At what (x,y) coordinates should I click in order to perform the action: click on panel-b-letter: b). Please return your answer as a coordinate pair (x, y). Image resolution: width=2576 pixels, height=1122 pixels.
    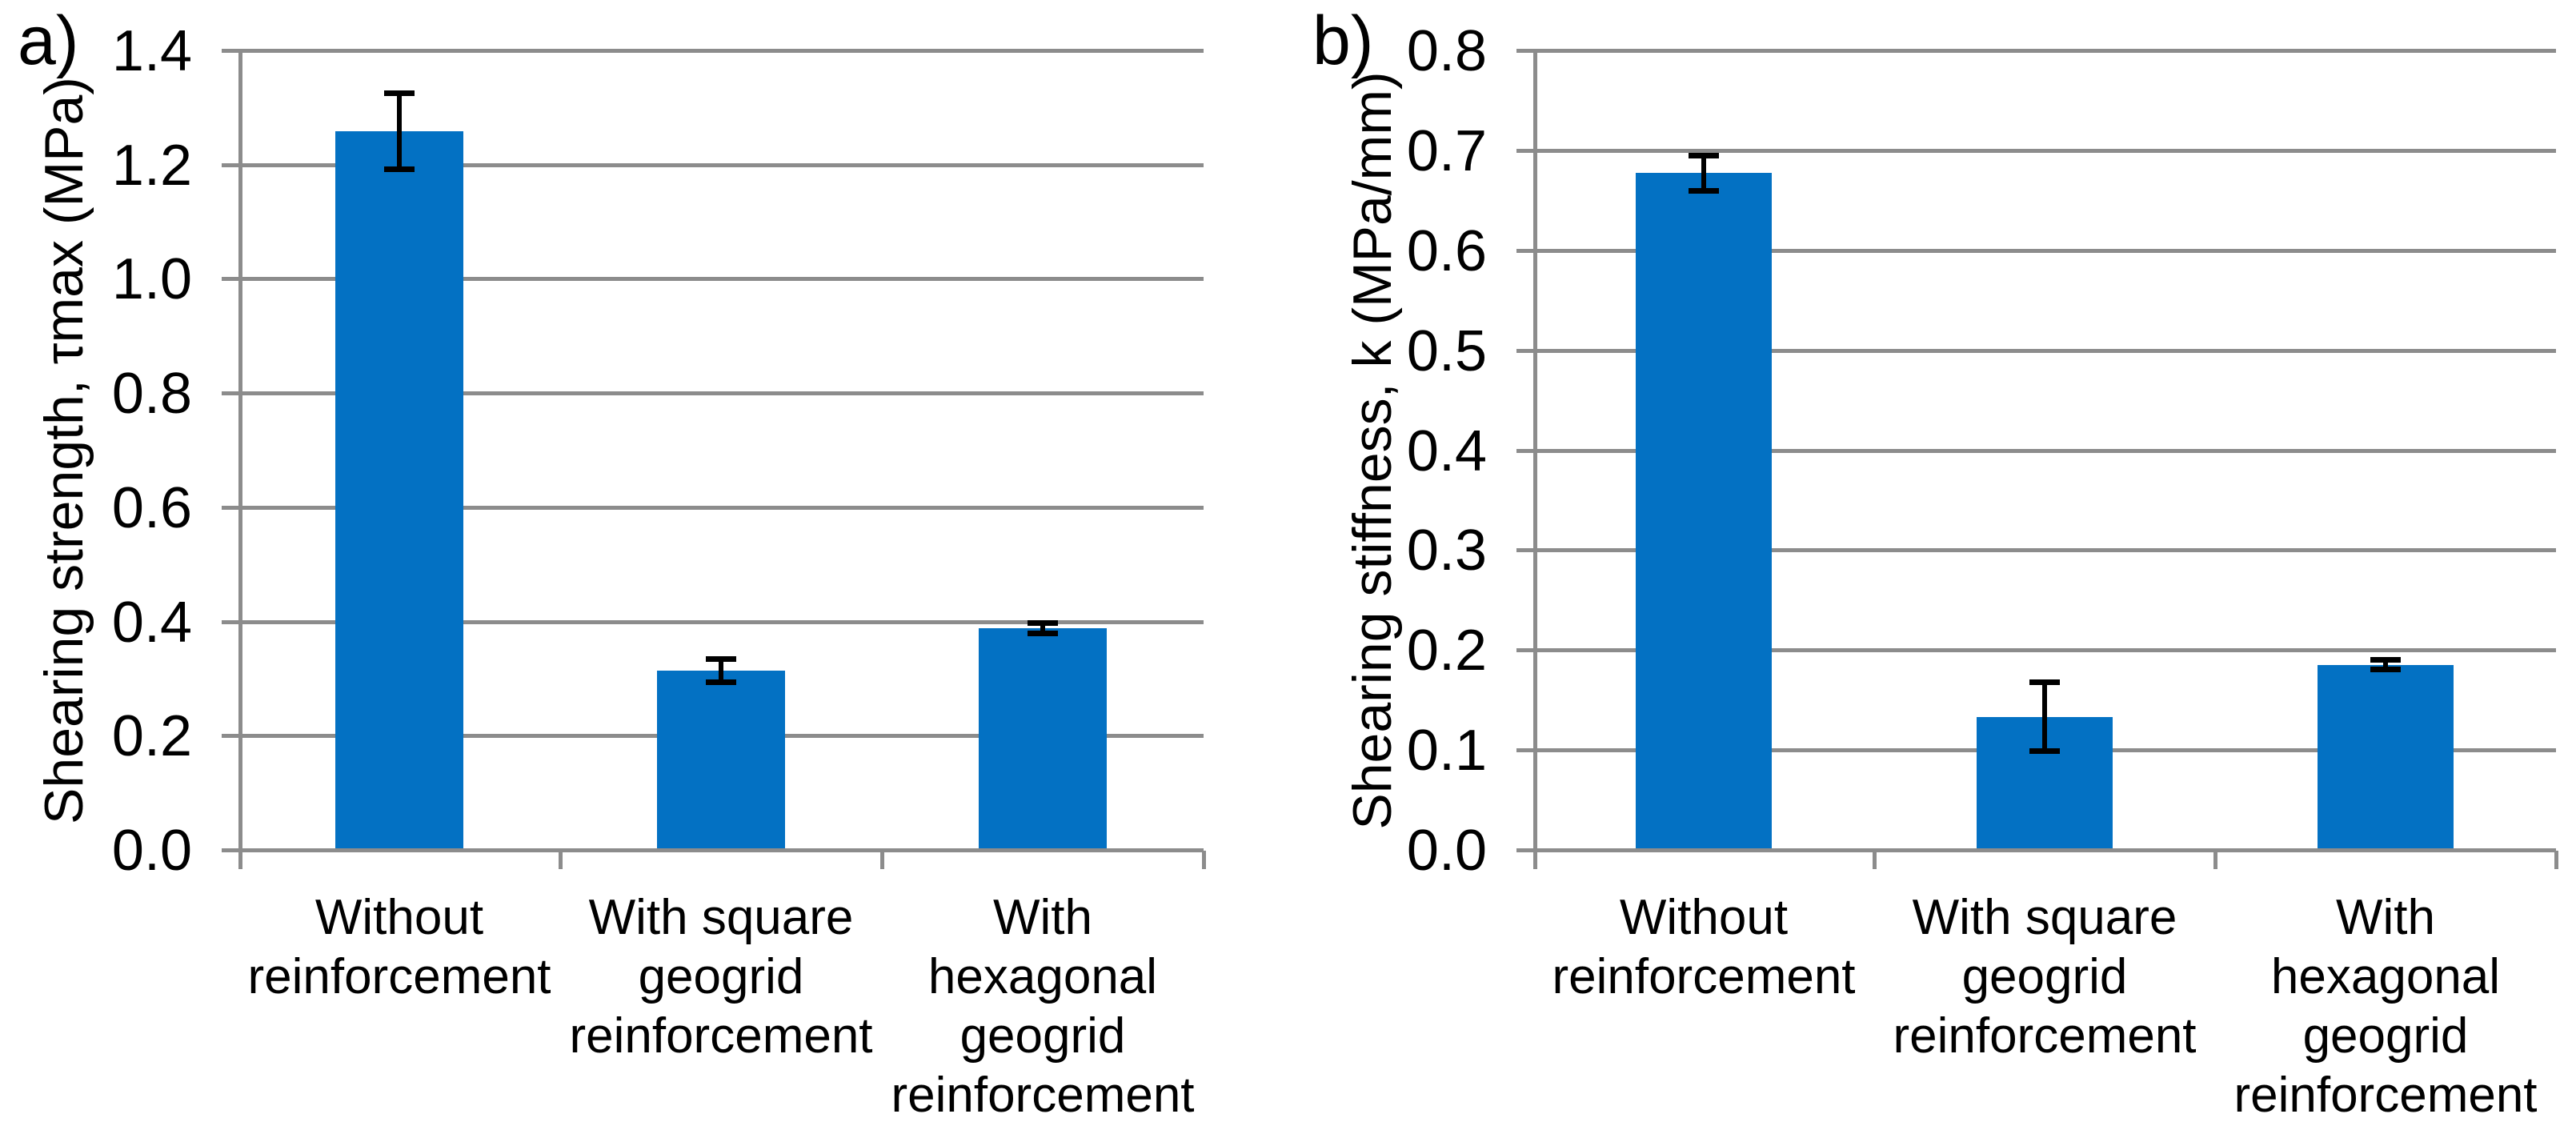
    Looking at the image, I should click on (1343, 40).